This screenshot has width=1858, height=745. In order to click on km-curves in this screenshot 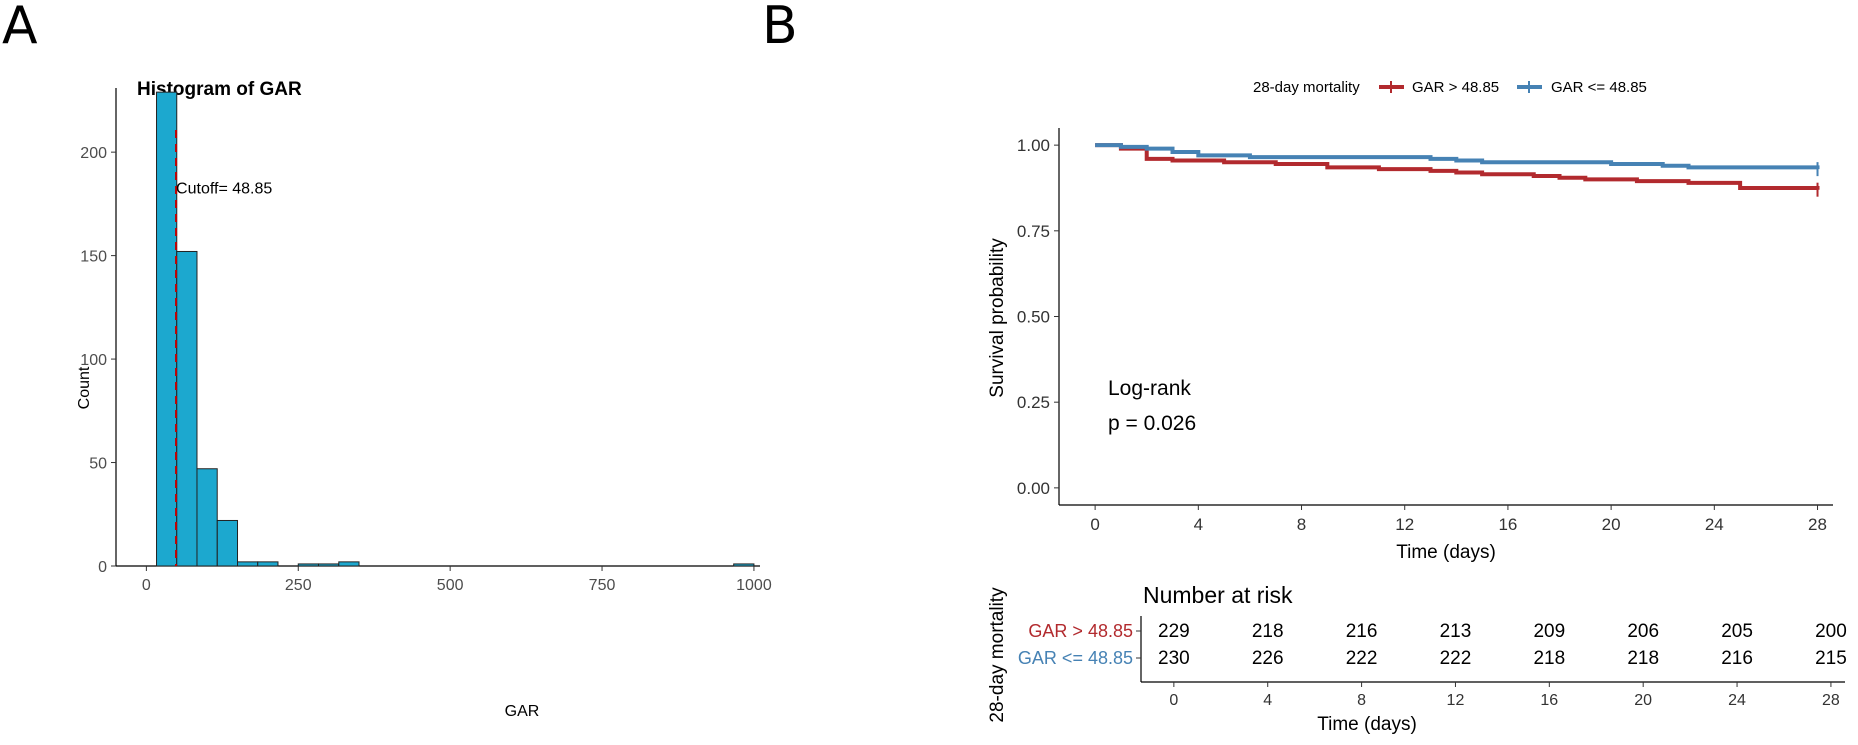, I will do `click(1457, 170)`.